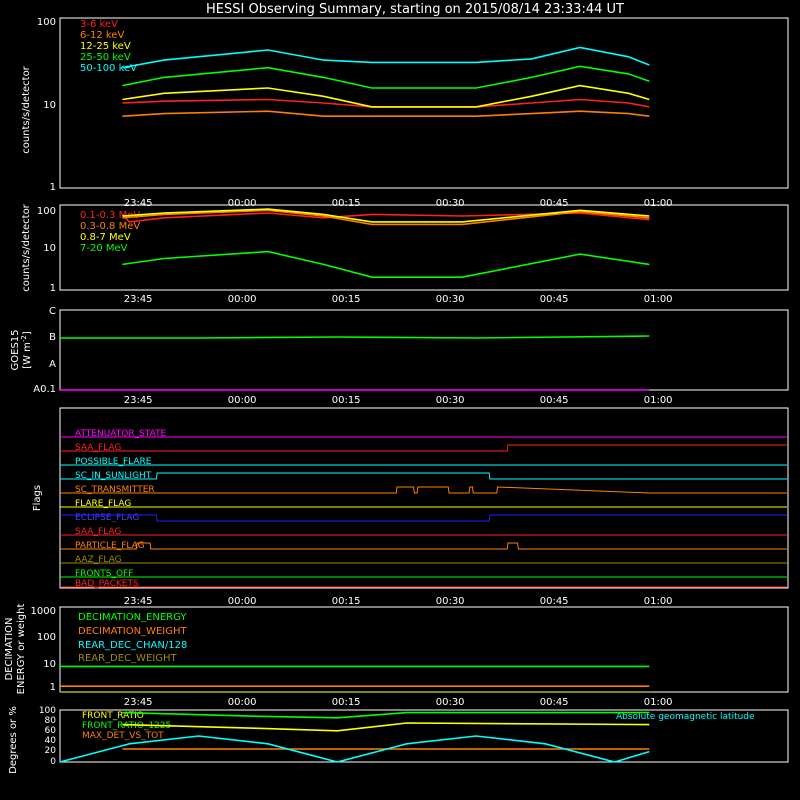  Describe the element at coordinates (113, 462) in the screenshot. I see `flag-label: POSSIBLE_FLARE` at that location.